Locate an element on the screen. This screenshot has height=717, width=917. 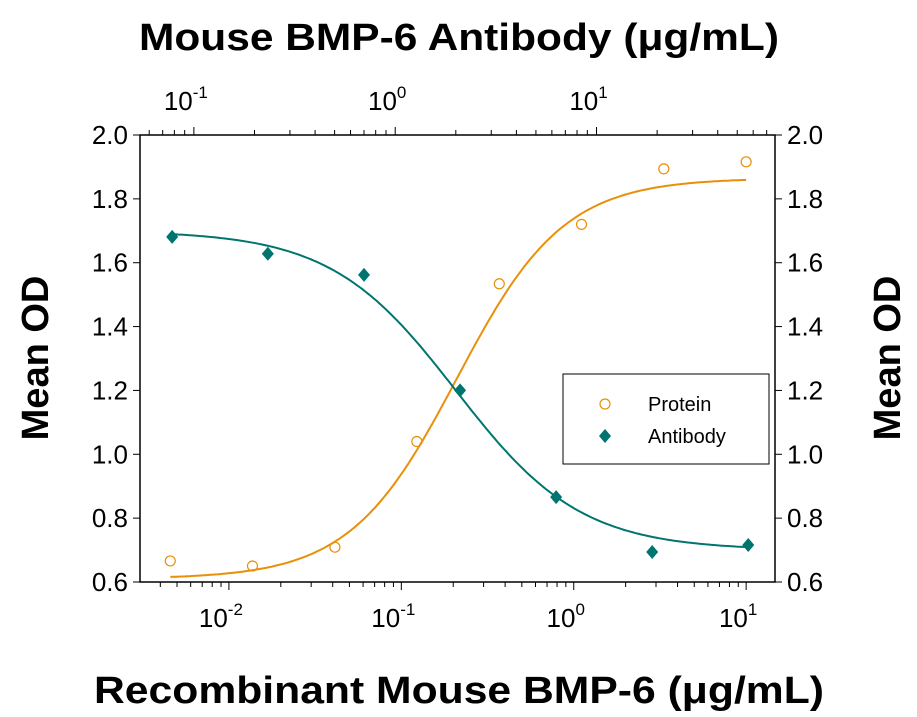
bottom-x-tick-label: 10⁰ is located at coordinates (566, 616).